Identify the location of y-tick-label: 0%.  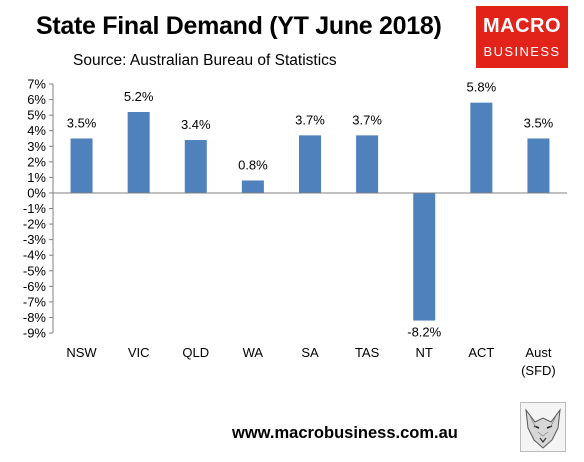
(36, 192).